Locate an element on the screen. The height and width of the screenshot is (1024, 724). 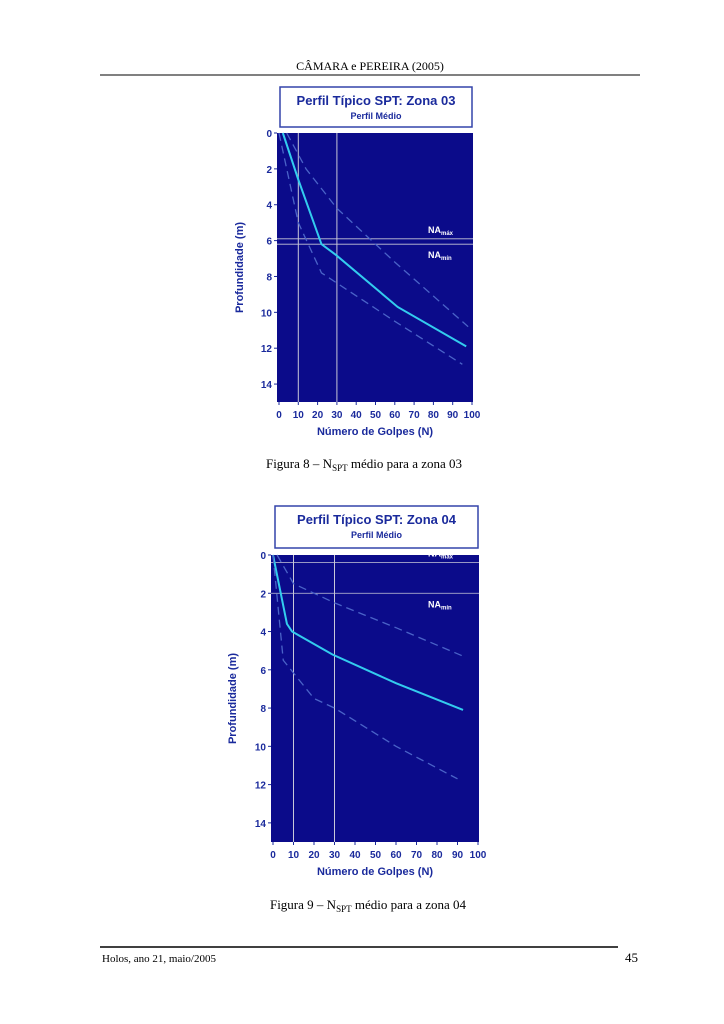
caption: Figura 9 – NSPT médio para a zona 04 is located at coordinates (368, 905).